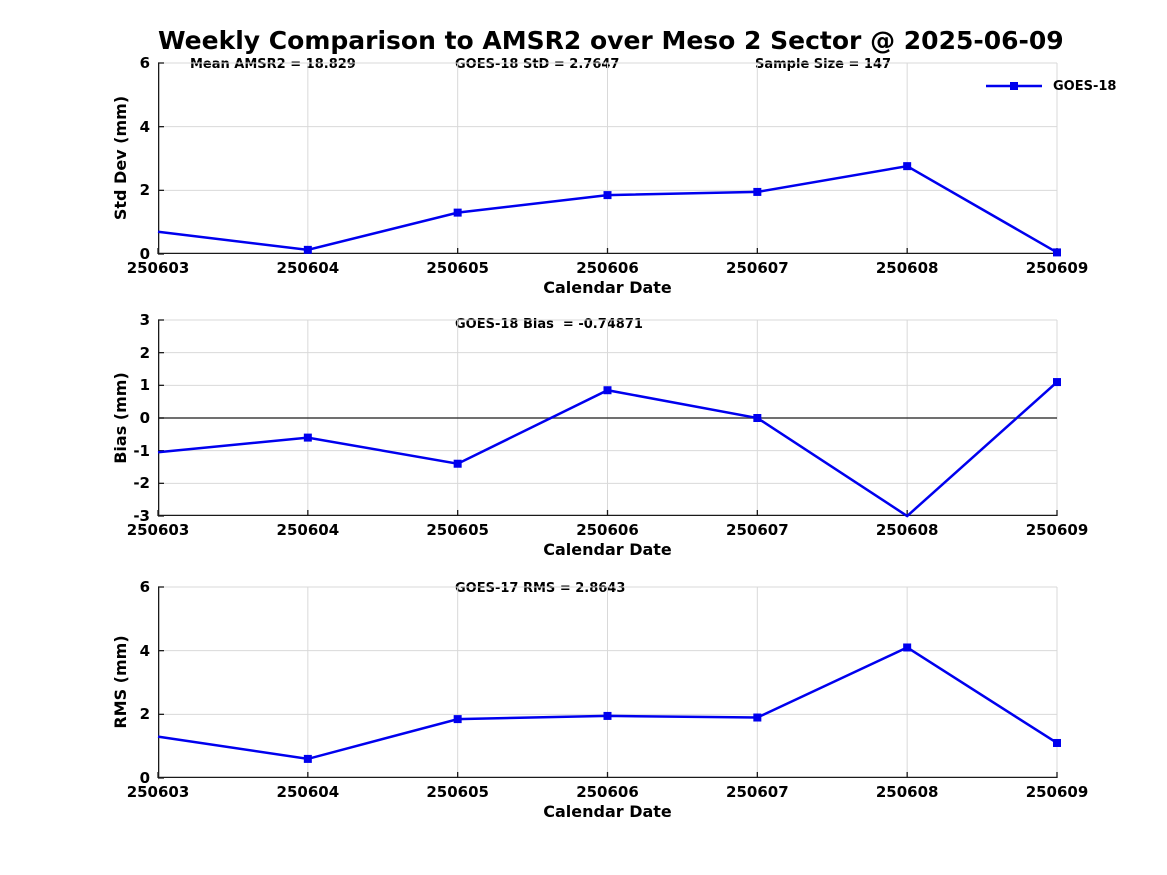  What do you see at coordinates (144, 385) in the screenshot?
I see `y-tick-label: 1` at bounding box center [144, 385].